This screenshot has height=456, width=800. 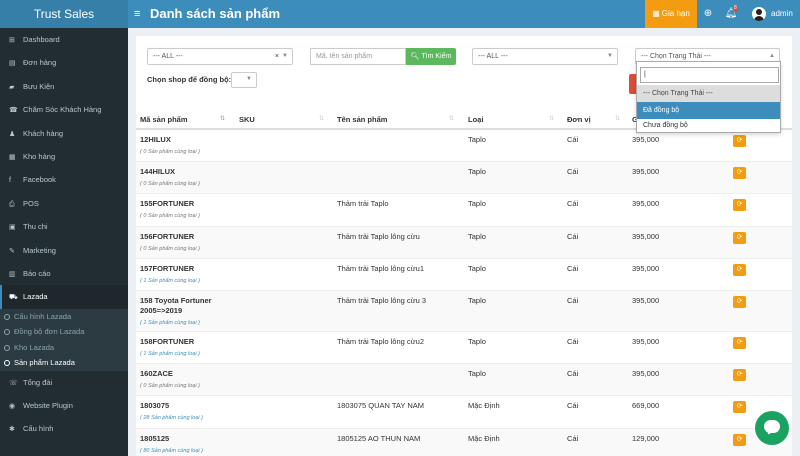 What do you see at coordinates (155, 438) in the screenshot?
I see `product-code: 1805125` at bounding box center [155, 438].